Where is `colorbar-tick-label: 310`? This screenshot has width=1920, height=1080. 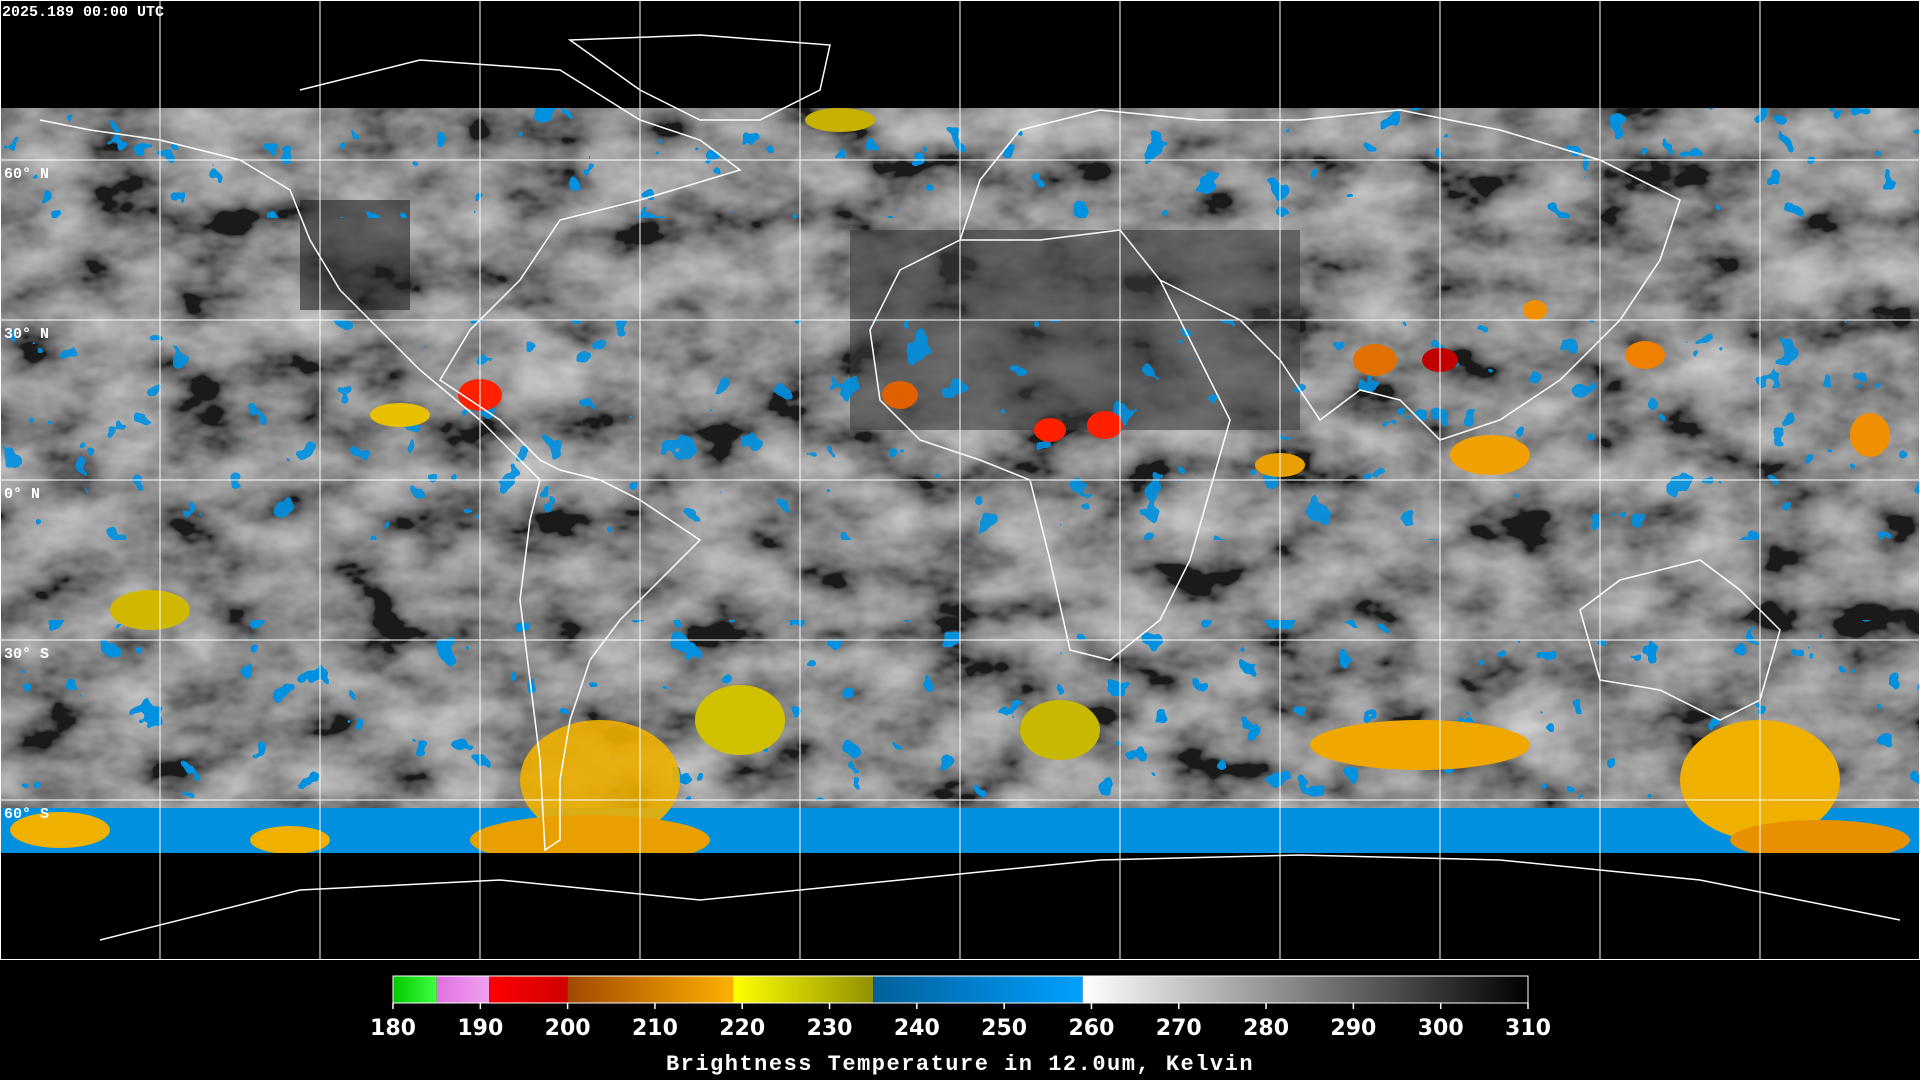 colorbar-tick-label: 310 is located at coordinates (1528, 1028).